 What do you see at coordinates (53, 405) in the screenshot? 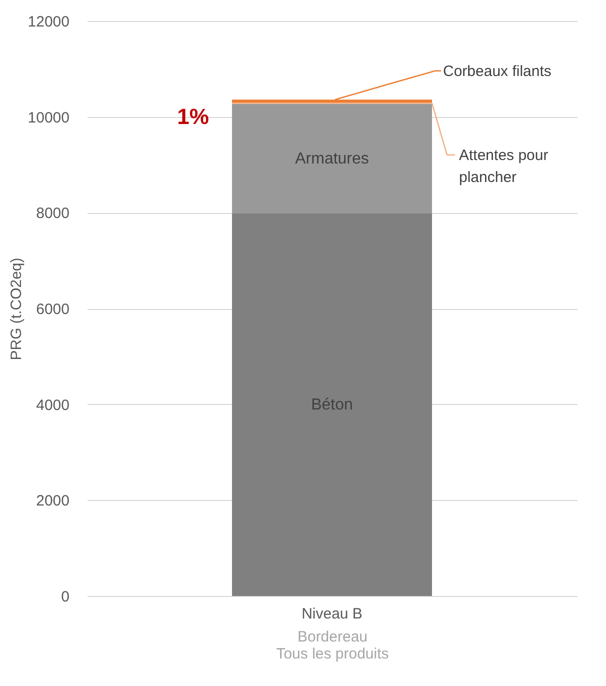
I see `y-tick-label: 4000` at bounding box center [53, 405].